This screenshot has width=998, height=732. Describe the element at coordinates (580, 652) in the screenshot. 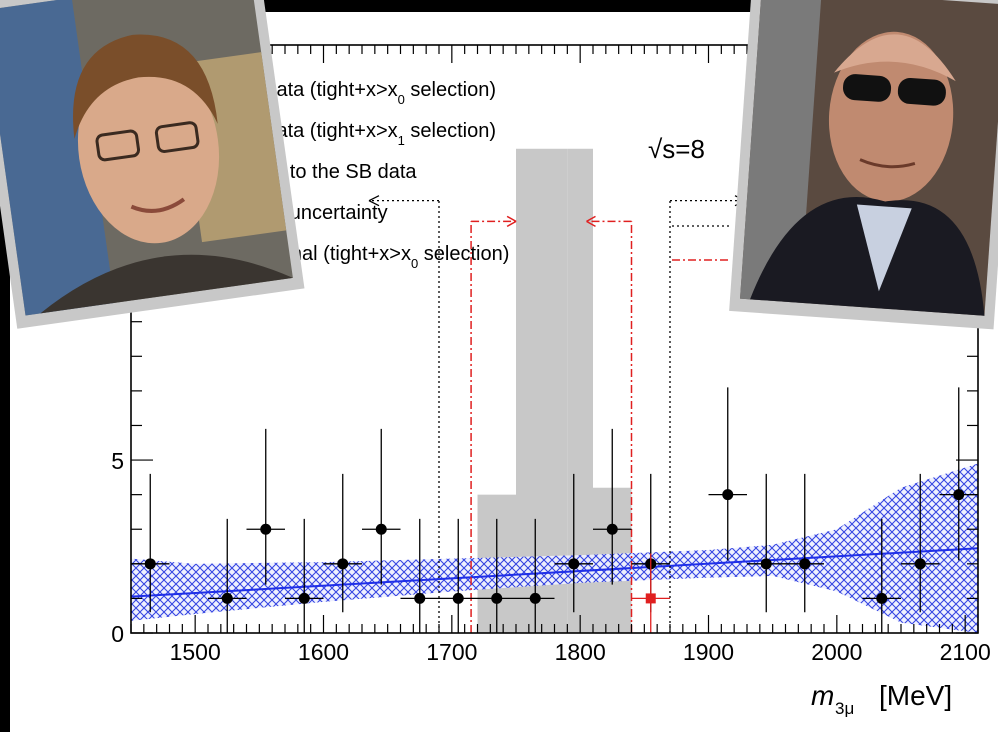

I see `x-tick-label: 1800` at that location.